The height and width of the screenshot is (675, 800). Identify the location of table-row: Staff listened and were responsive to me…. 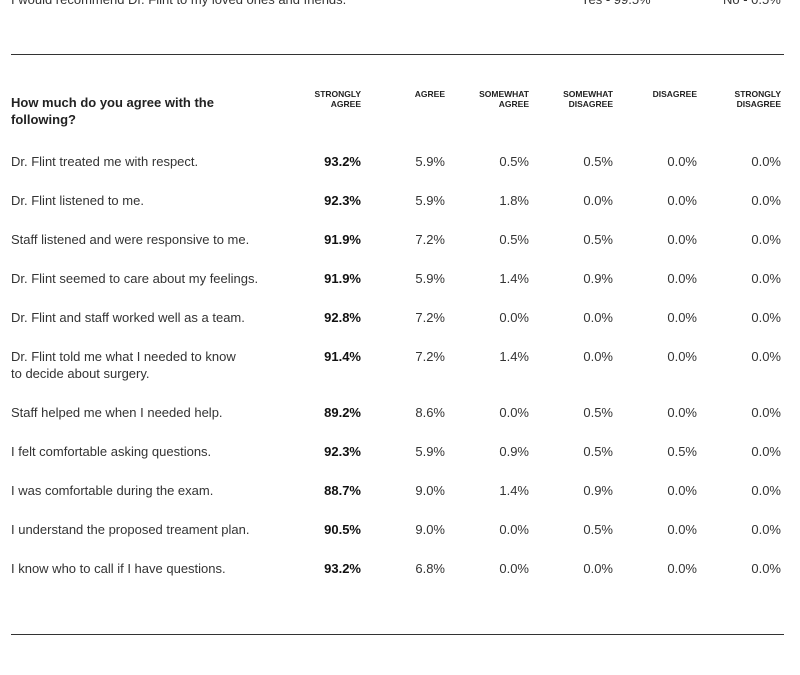
(397, 250).